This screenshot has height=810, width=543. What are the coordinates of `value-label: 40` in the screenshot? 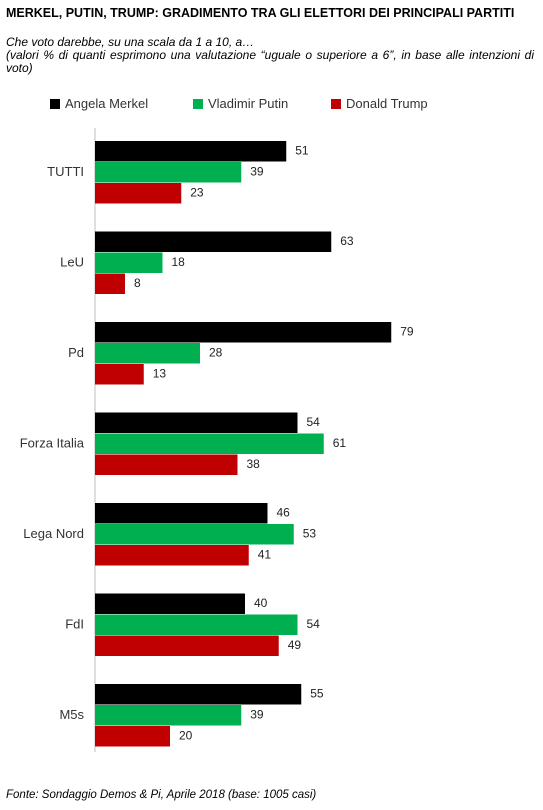 It's located at (261, 603).